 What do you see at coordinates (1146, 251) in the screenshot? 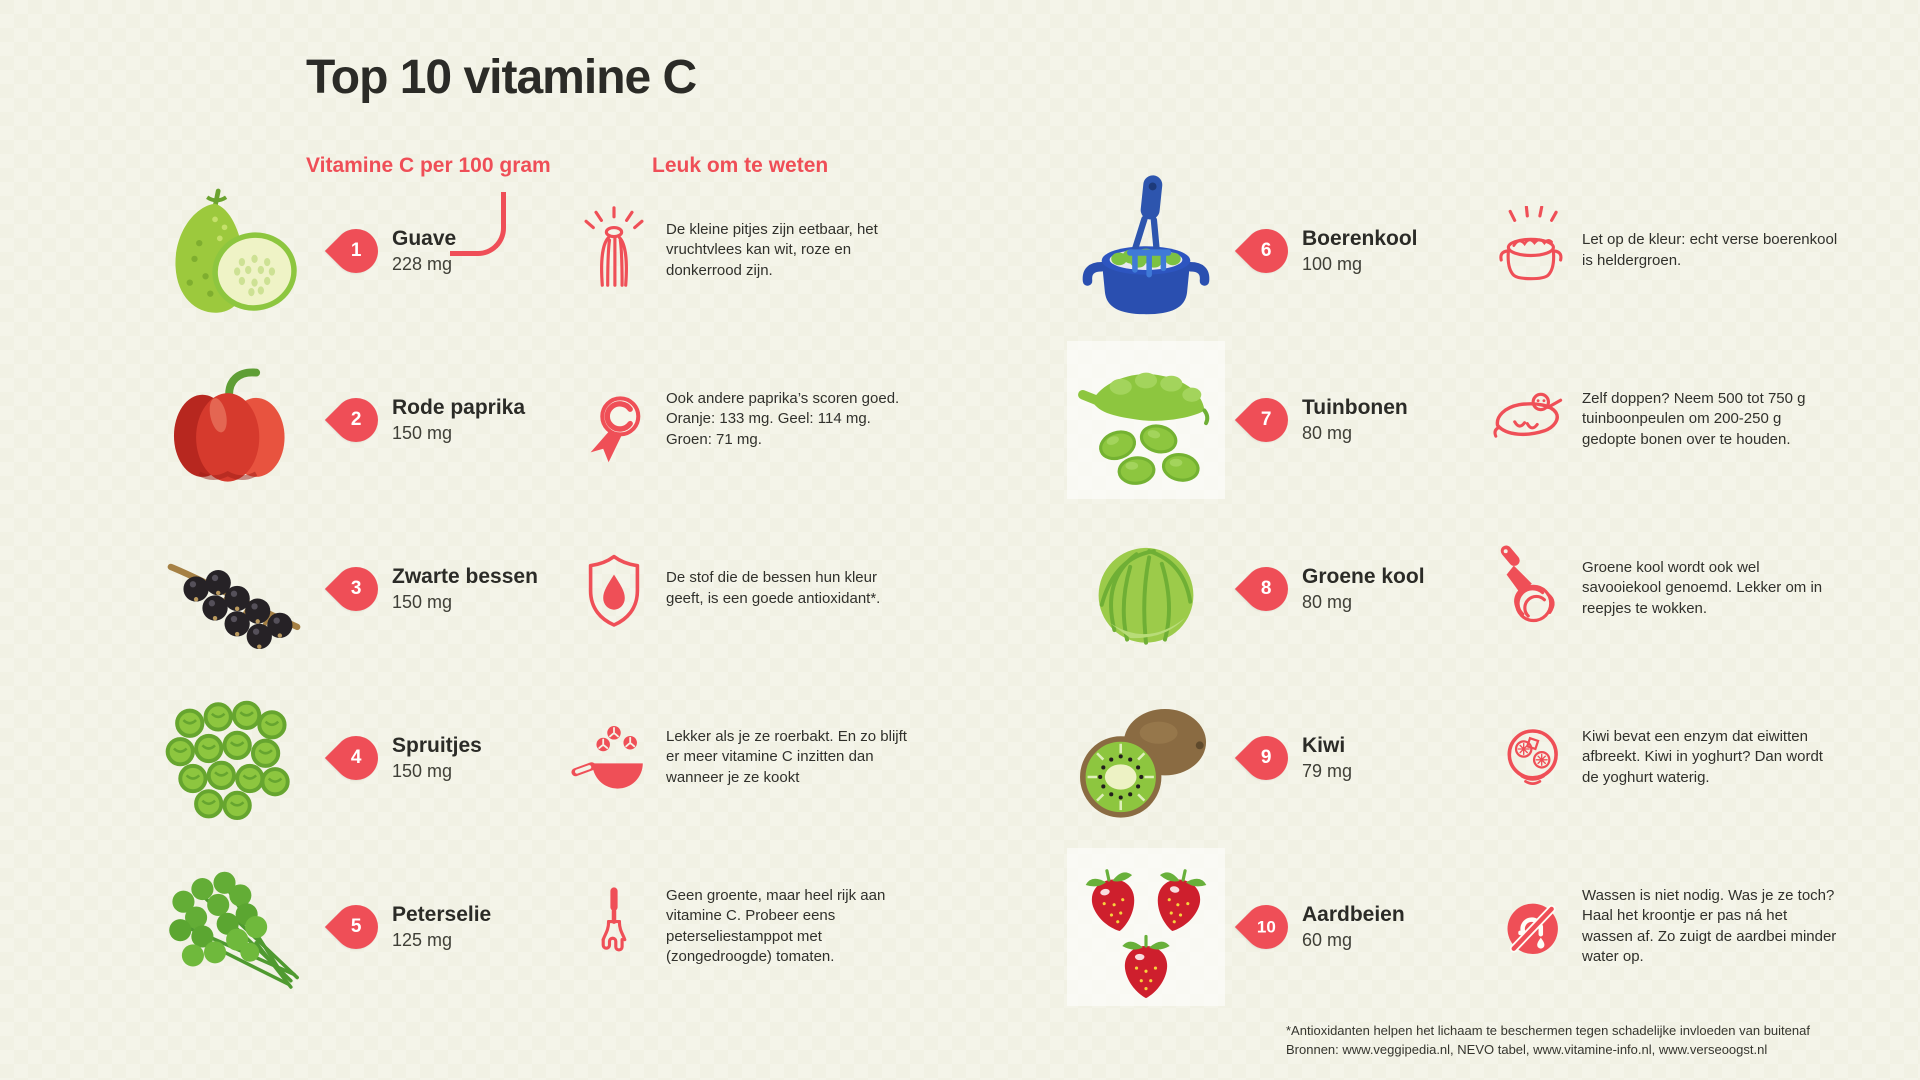
I see `illustration-kale-in-pot` at bounding box center [1146, 251].